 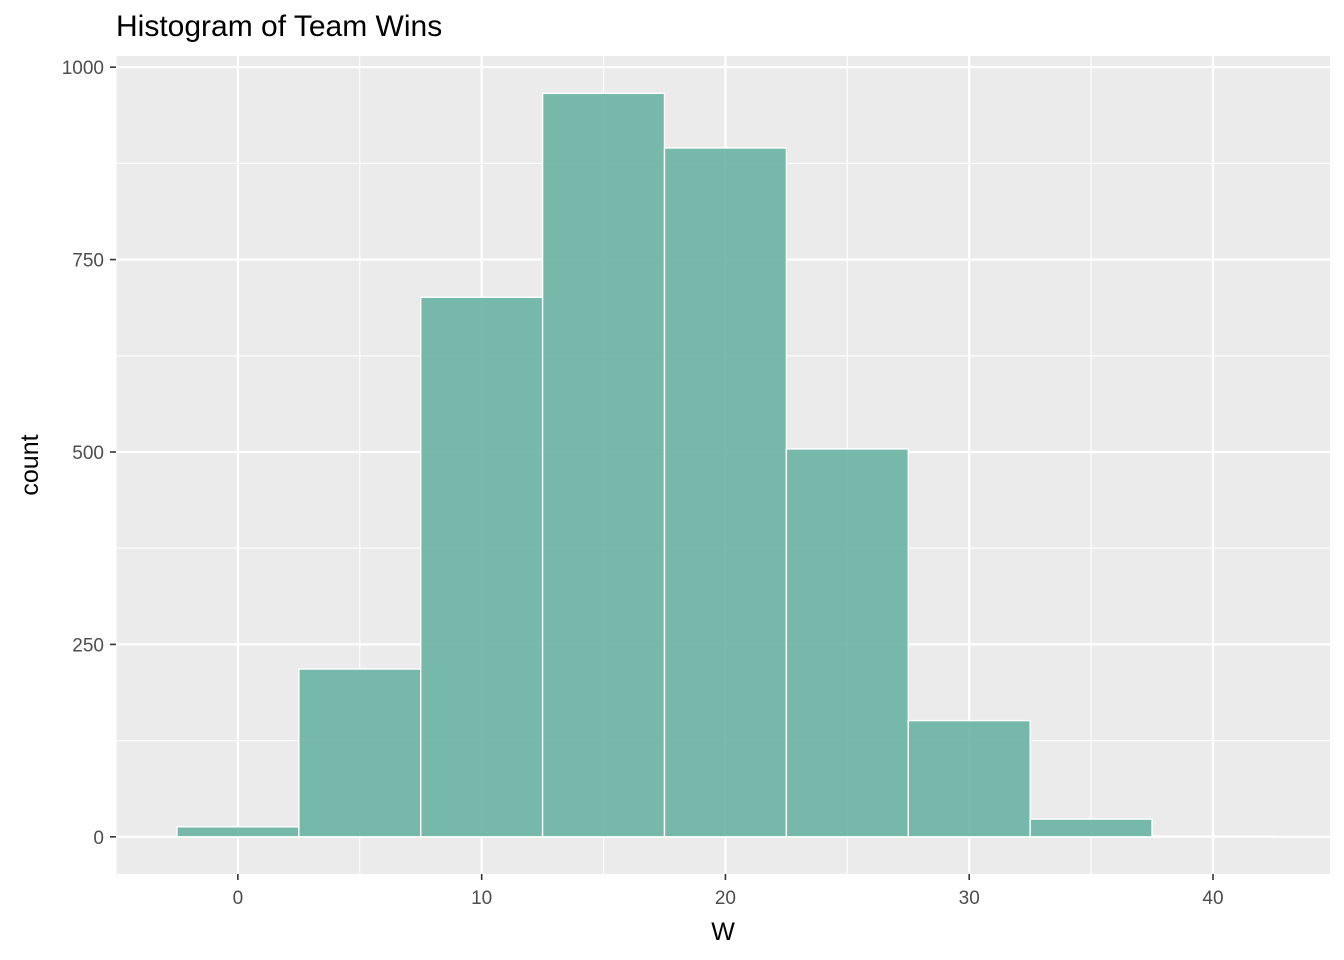 I want to click on y-tick-label: 500, so click(x=88, y=453).